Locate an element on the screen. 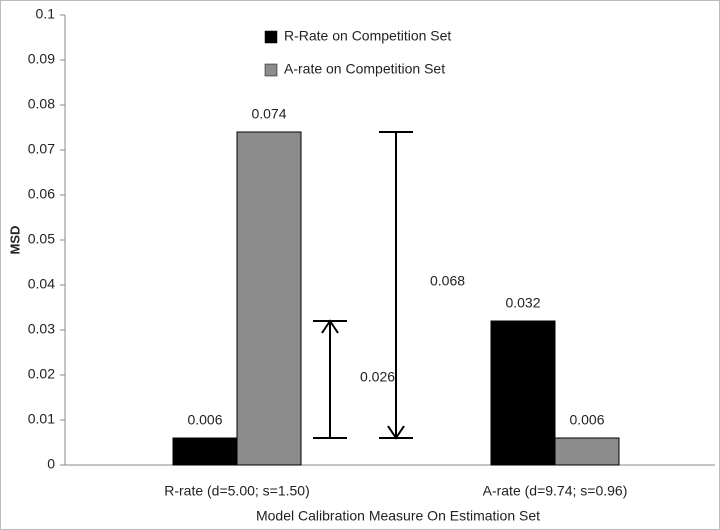  y-tick-label: 0 is located at coordinates (51, 464).